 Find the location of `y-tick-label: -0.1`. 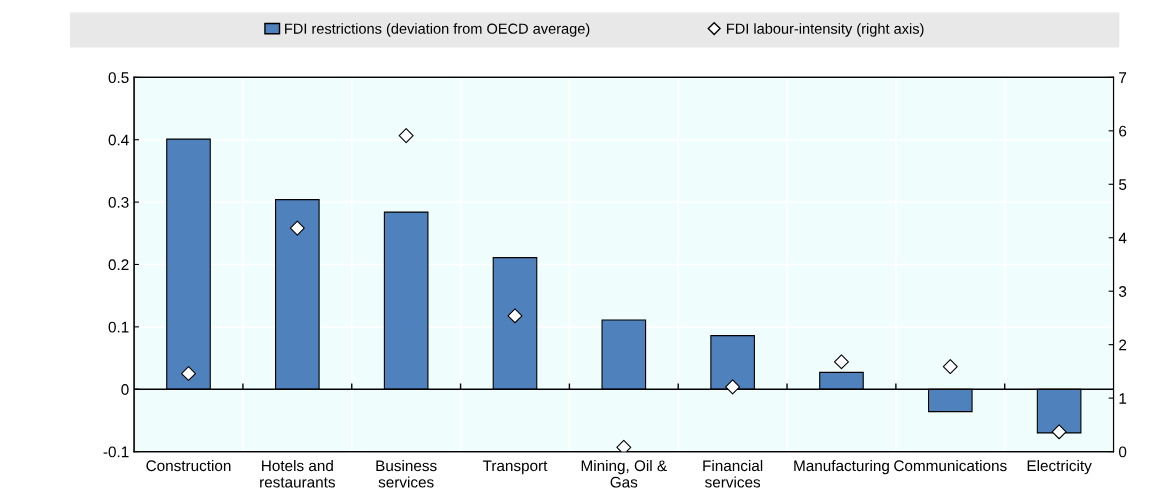

y-tick-label: -0.1 is located at coordinates (116, 452).